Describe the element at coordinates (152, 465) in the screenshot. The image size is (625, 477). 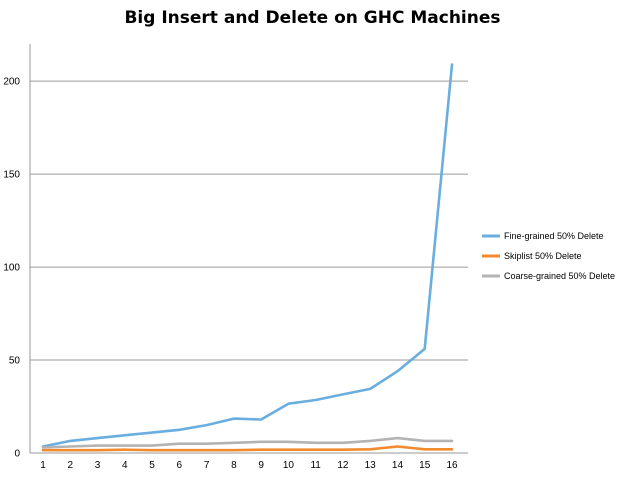
I see `x-tick-label-5: 5` at that location.